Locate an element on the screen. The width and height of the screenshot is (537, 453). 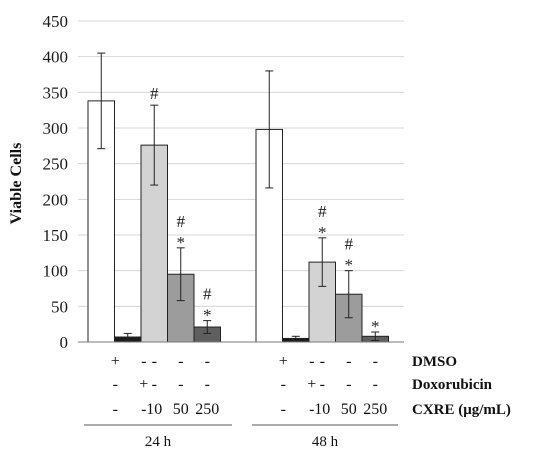
condition-row-label: Doxorubicin is located at coordinates (452, 385).